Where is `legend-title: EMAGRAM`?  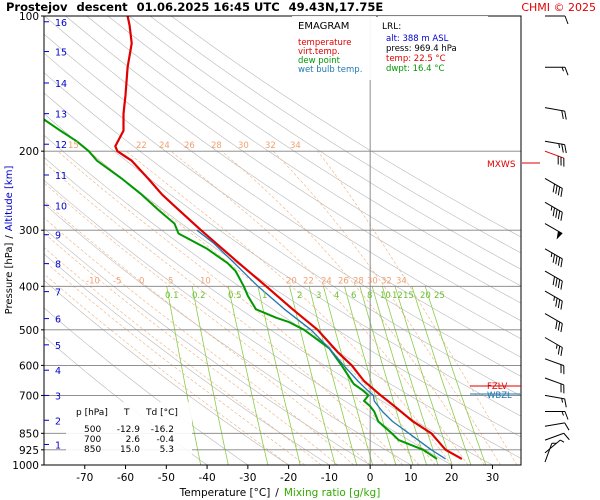 legend-title: EMAGRAM is located at coordinates (323, 26).